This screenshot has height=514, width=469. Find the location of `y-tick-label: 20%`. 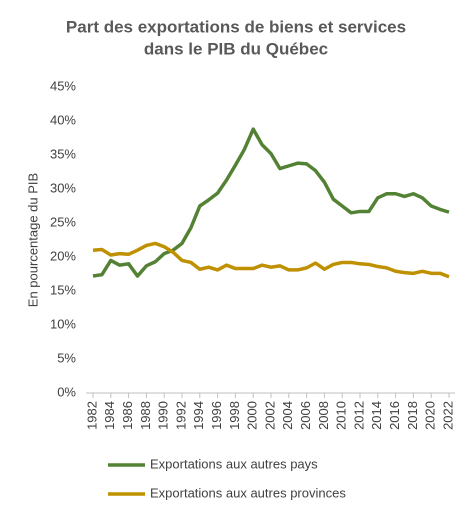

y-tick-label: 20% is located at coordinates (63, 255).